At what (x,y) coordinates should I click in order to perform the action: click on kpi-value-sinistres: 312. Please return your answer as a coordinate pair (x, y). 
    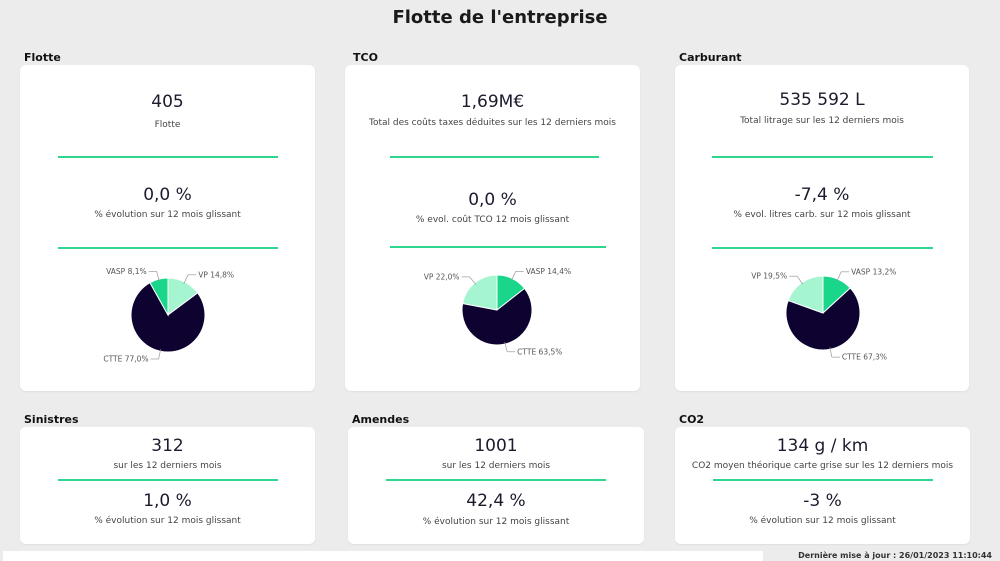
    Looking at the image, I should click on (167, 446).